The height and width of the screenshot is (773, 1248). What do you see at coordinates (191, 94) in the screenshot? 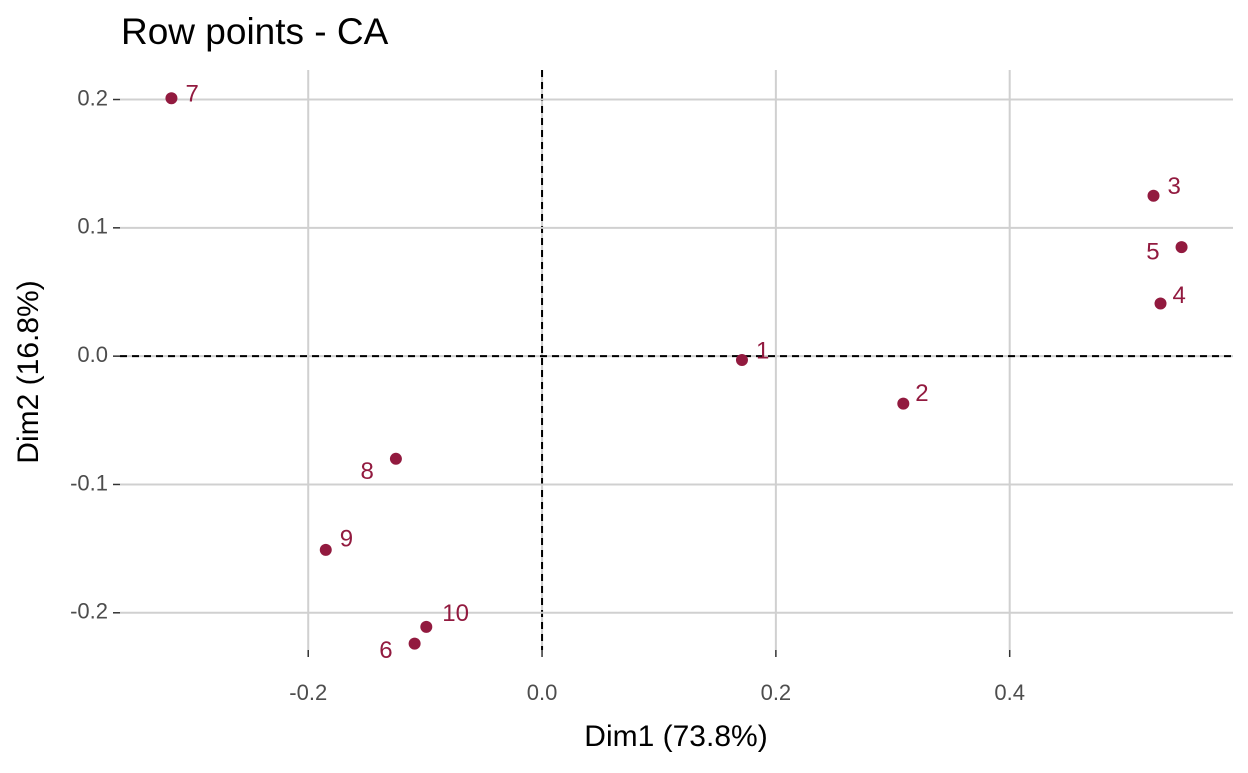
I see `point-label: 7` at bounding box center [191, 94].